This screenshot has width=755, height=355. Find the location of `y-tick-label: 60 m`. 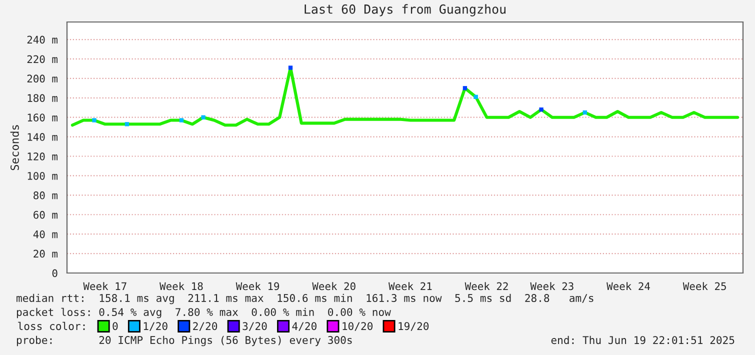

y-tick-label: 60 m is located at coordinates (46, 214).